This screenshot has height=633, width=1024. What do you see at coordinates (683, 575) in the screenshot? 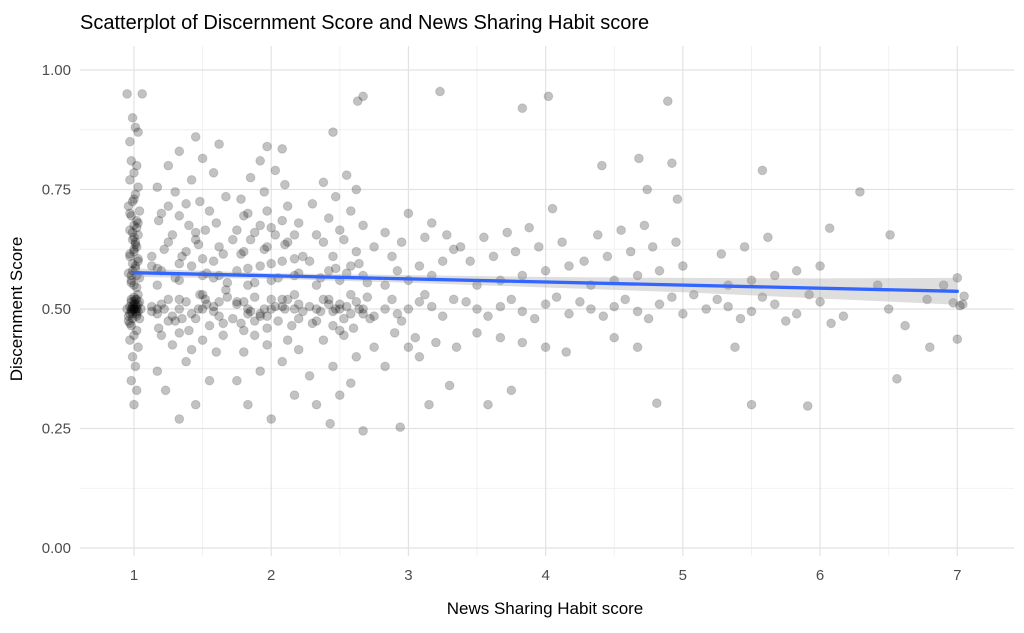
I see `x-tick-label: 5` at bounding box center [683, 575].